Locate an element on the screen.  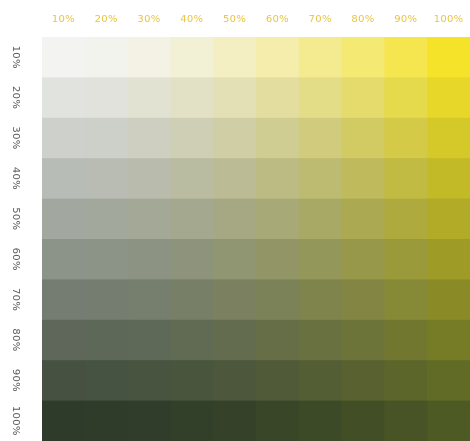
grid-cell-r4-c10 is located at coordinates (448, 179).